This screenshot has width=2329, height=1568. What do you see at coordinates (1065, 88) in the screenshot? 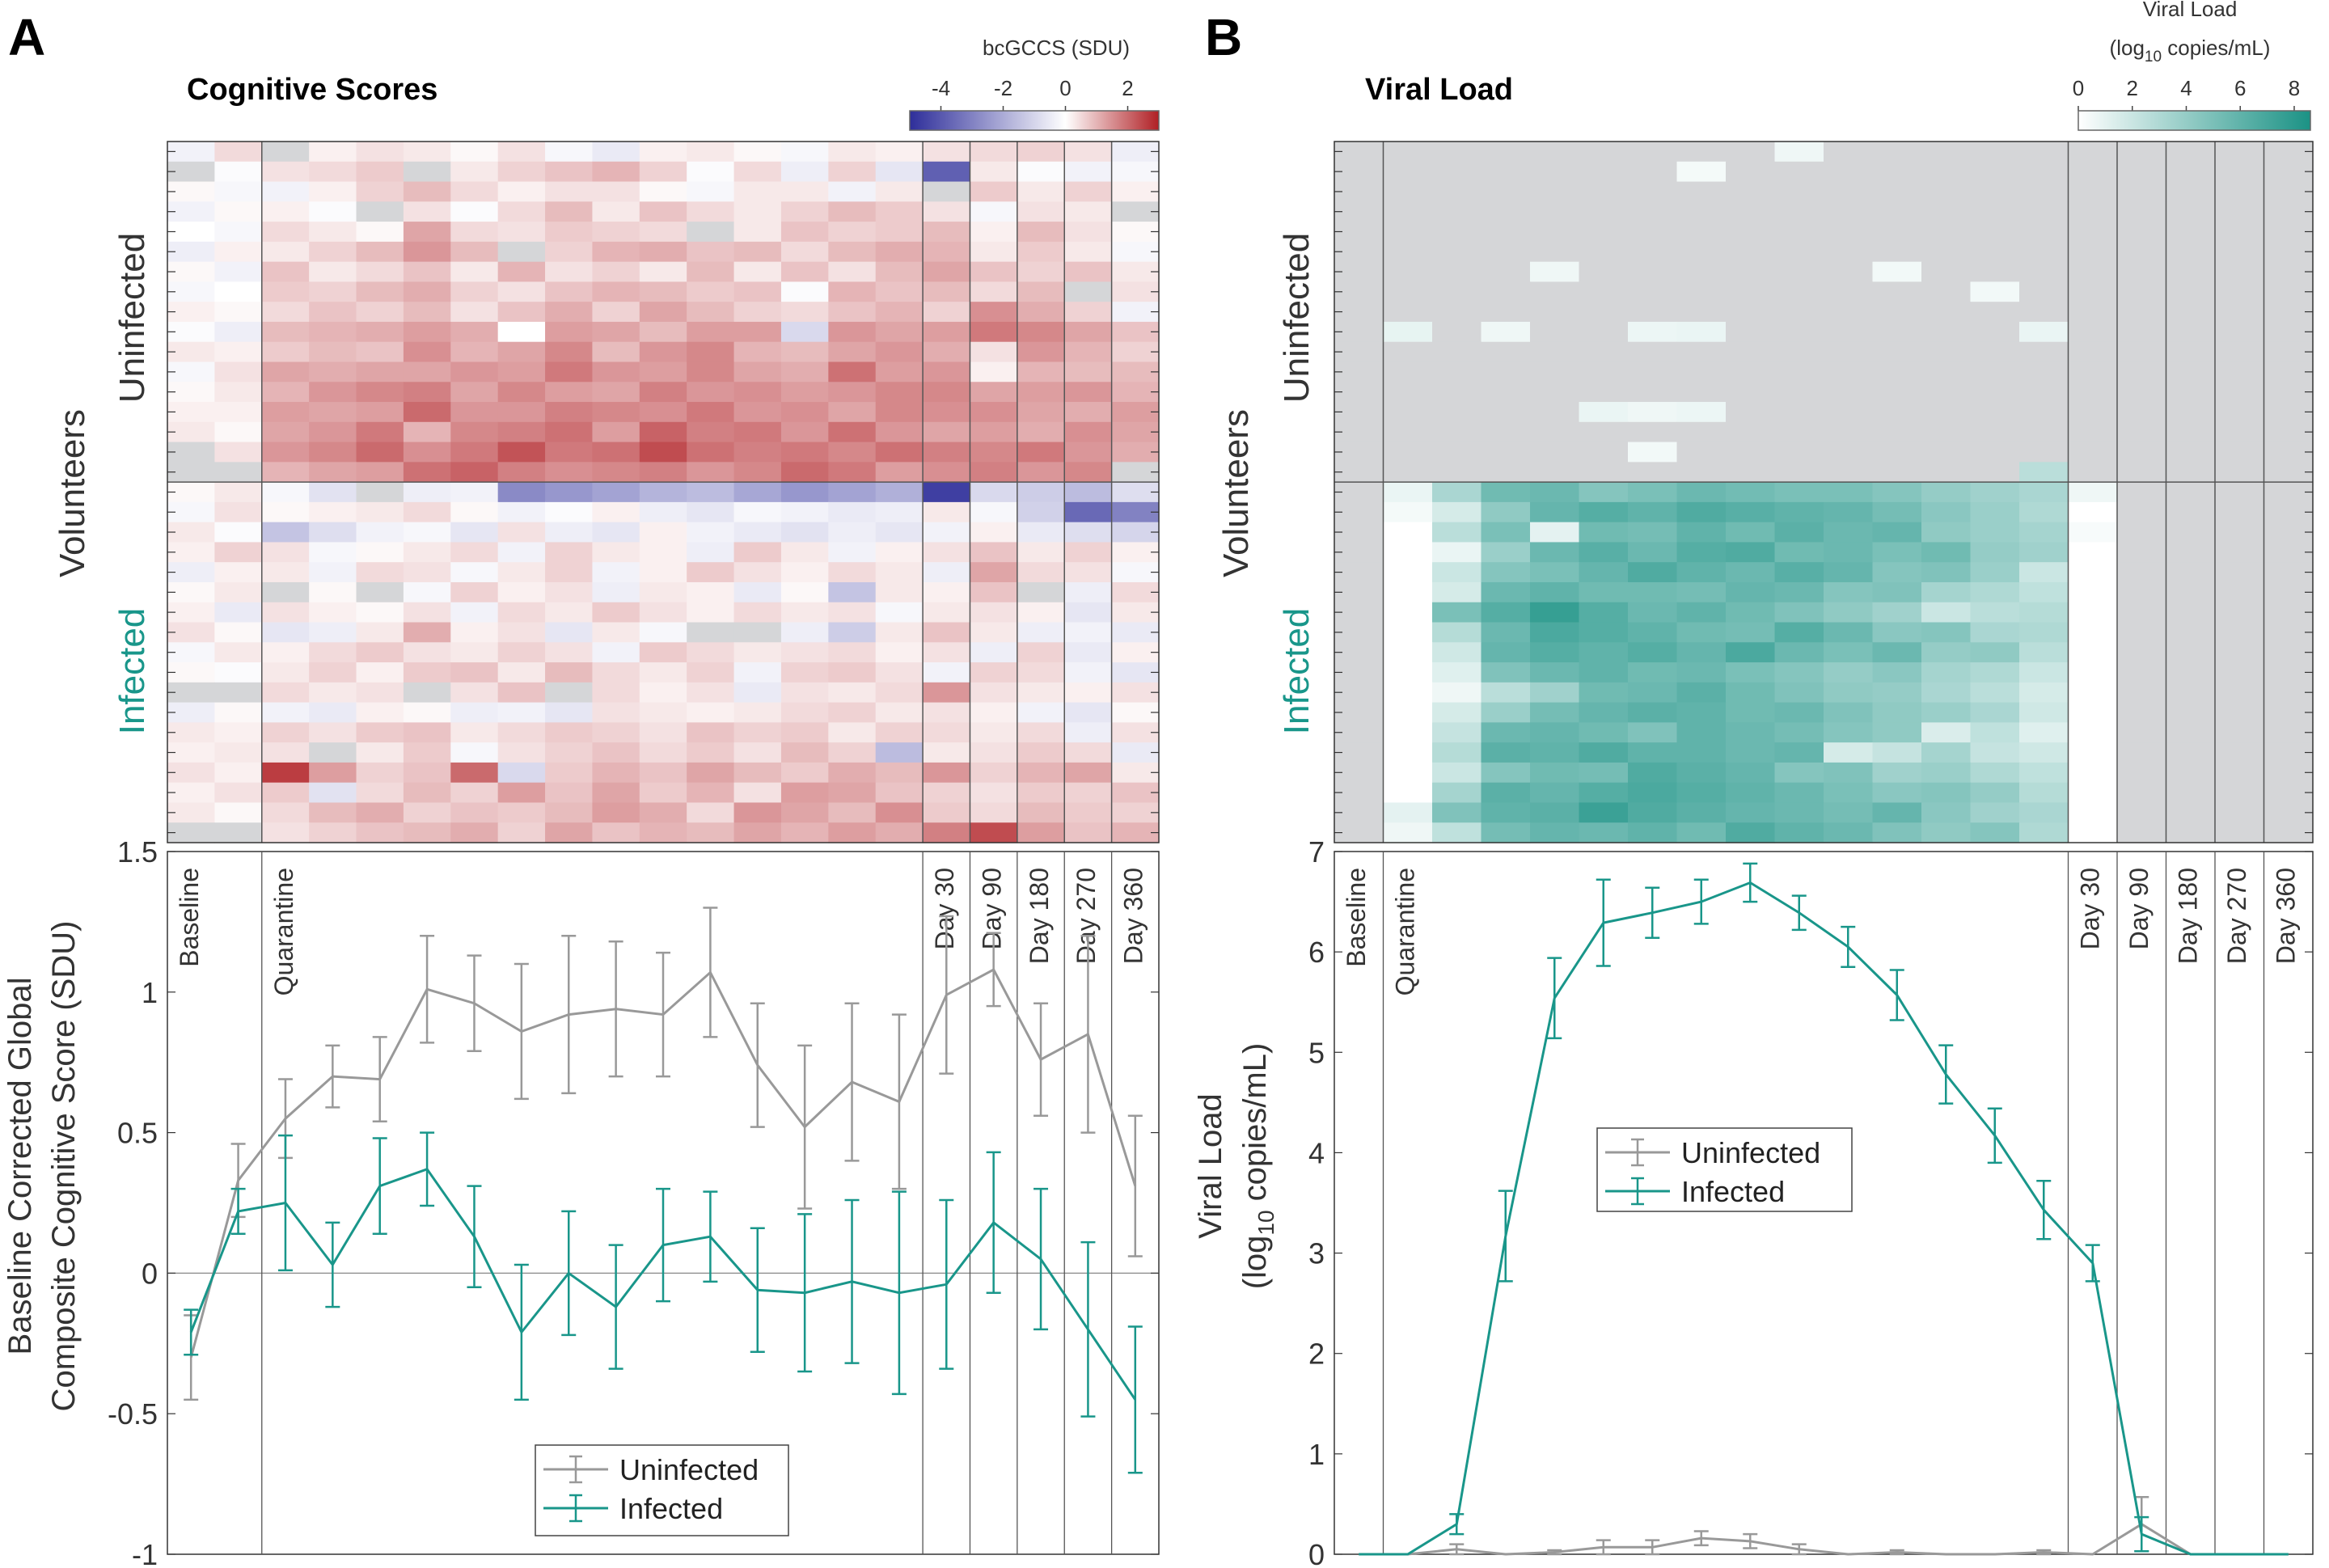
I see `colorbar-a-tick-label: 0` at bounding box center [1065, 88].